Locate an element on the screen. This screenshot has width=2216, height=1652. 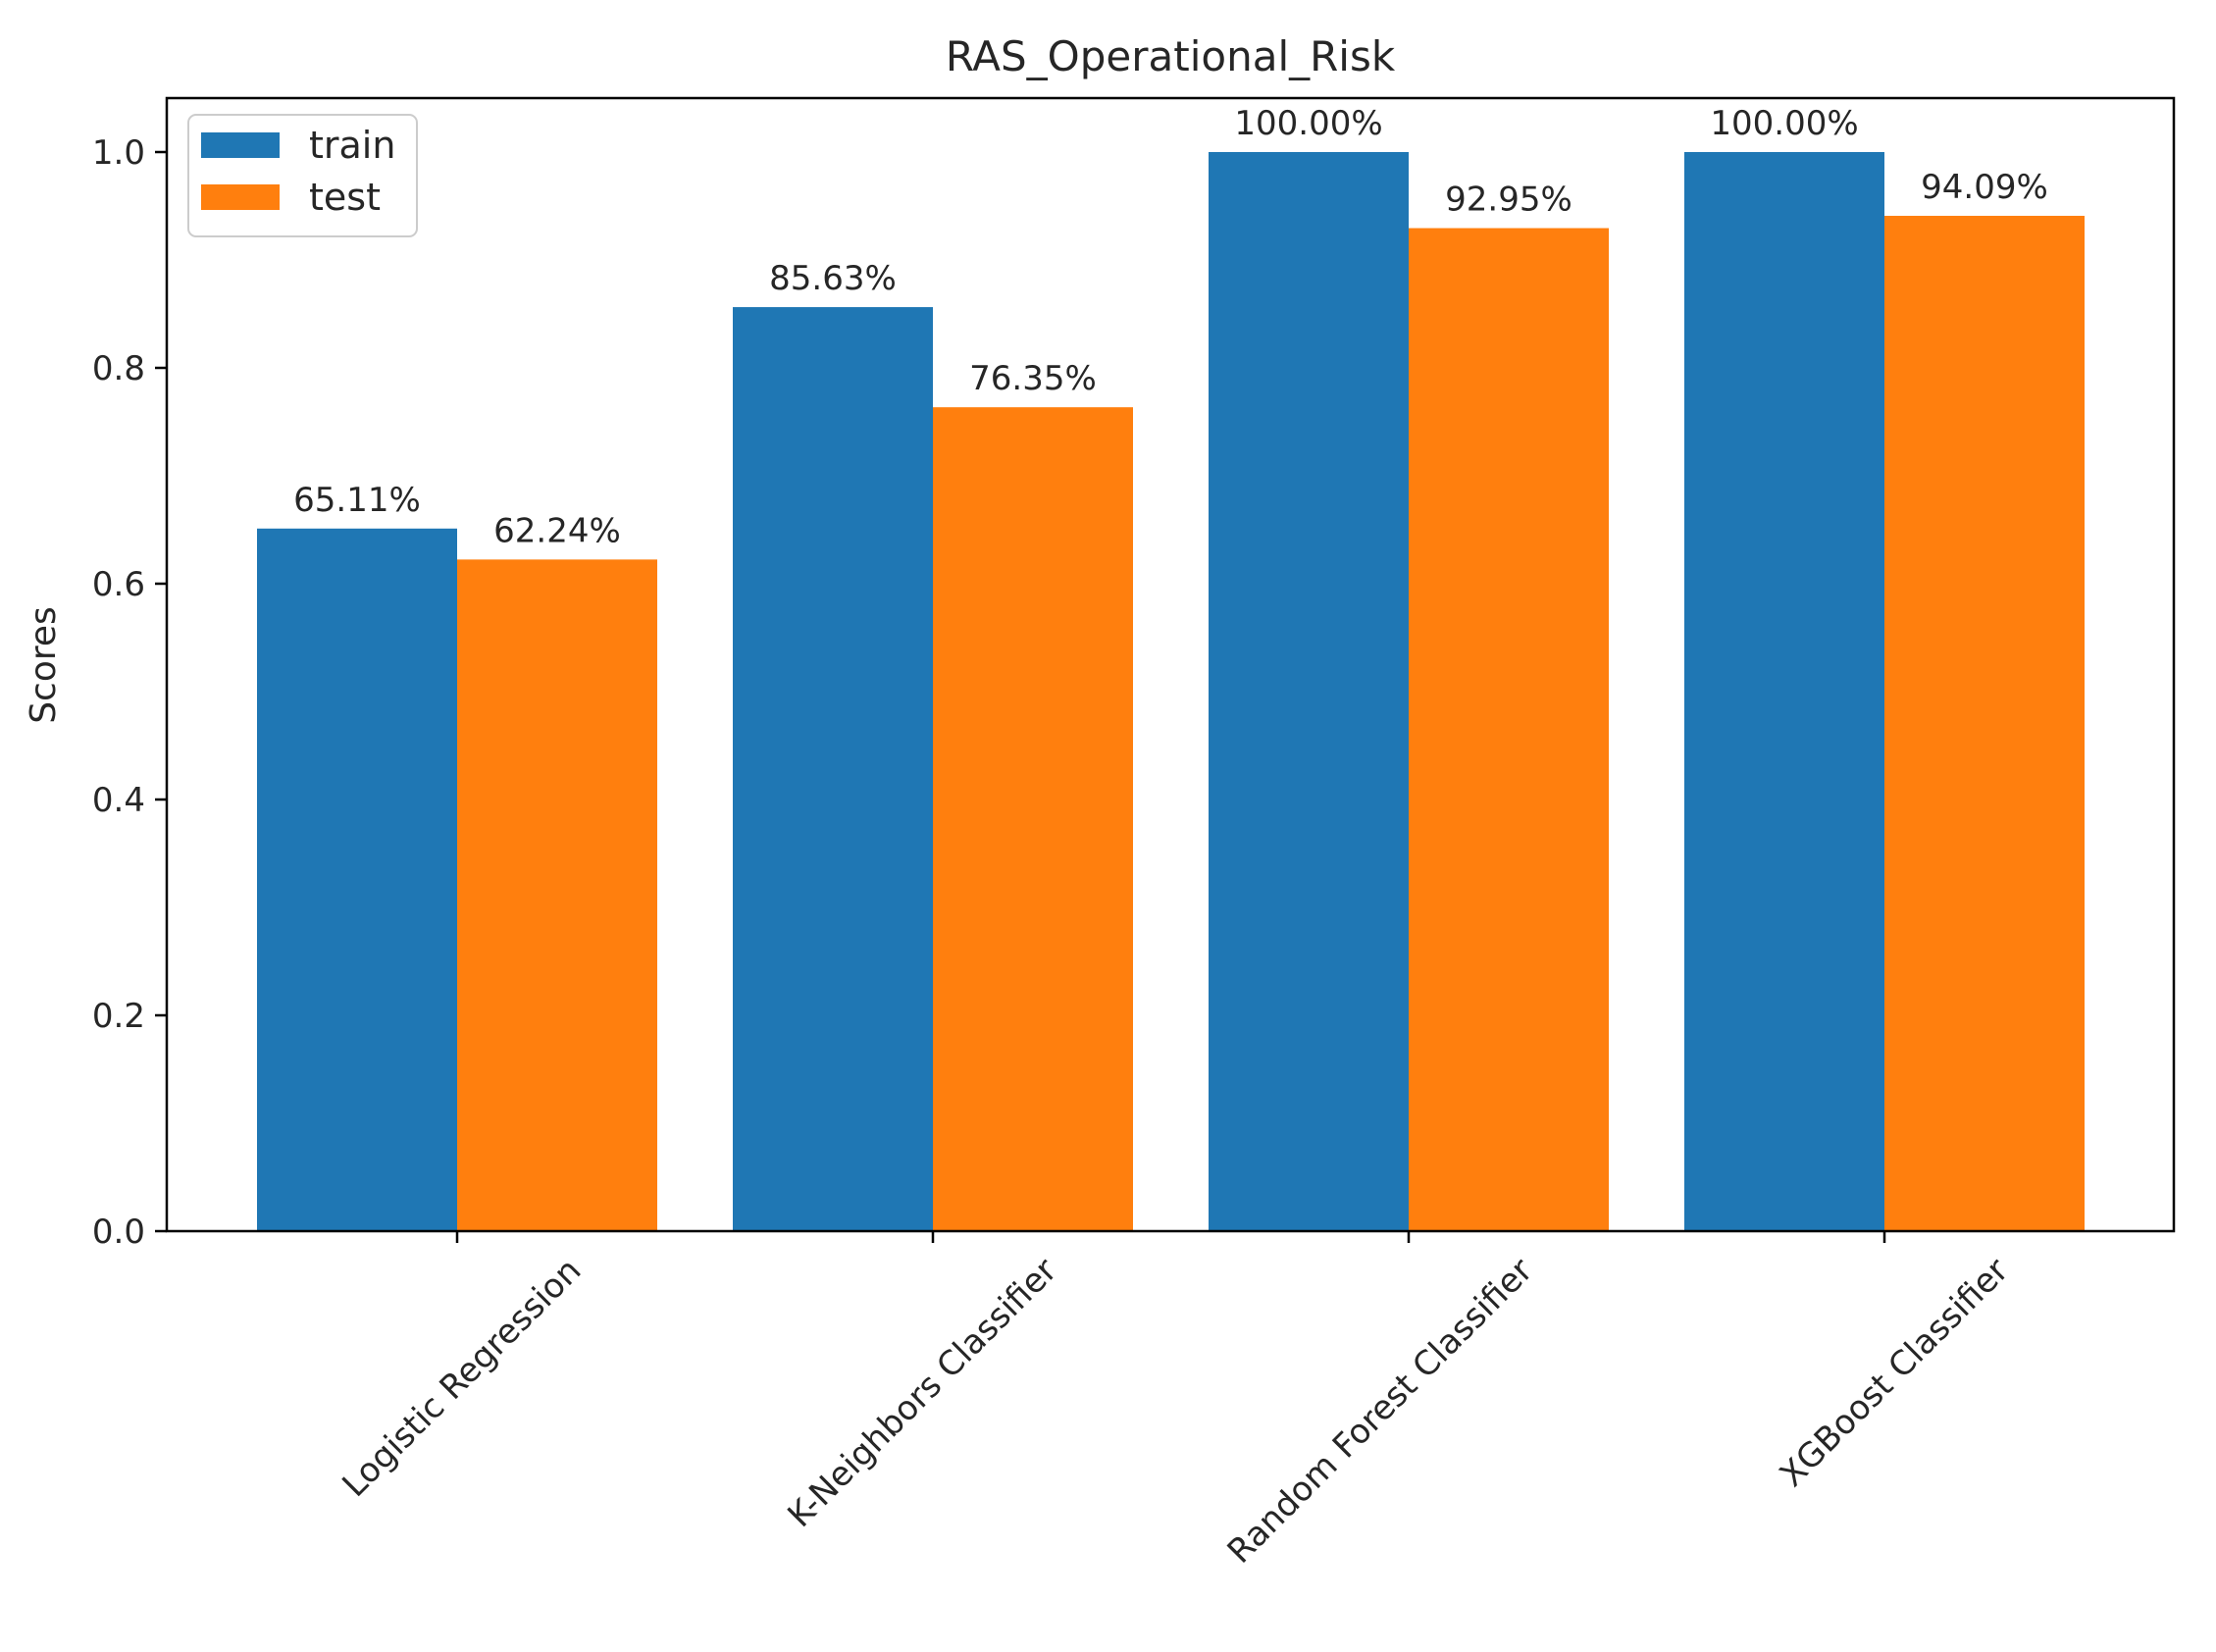
data-label-test-1: 62.24% is located at coordinates (557, 530).